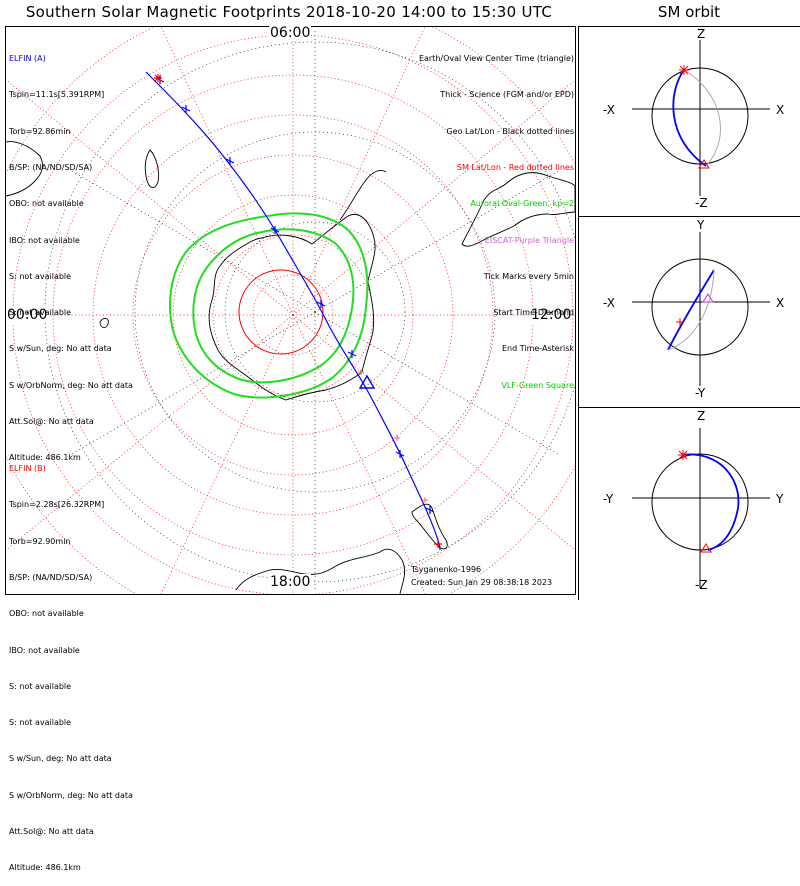 The height and width of the screenshot is (886, 800). Describe the element at coordinates (71, 385) in the screenshot. I see `spacecraft-a-line: S w/OrbNorm, deg: No att data` at that location.